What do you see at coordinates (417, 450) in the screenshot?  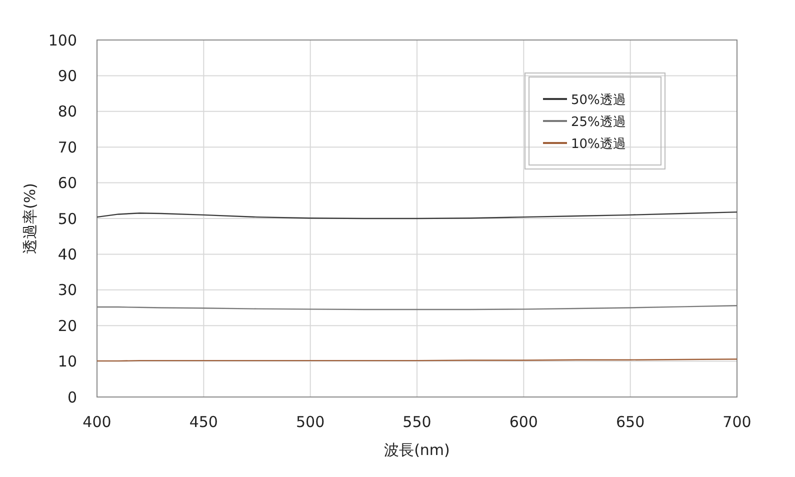 I see `x-axis-title: 波長(nm)` at bounding box center [417, 450].